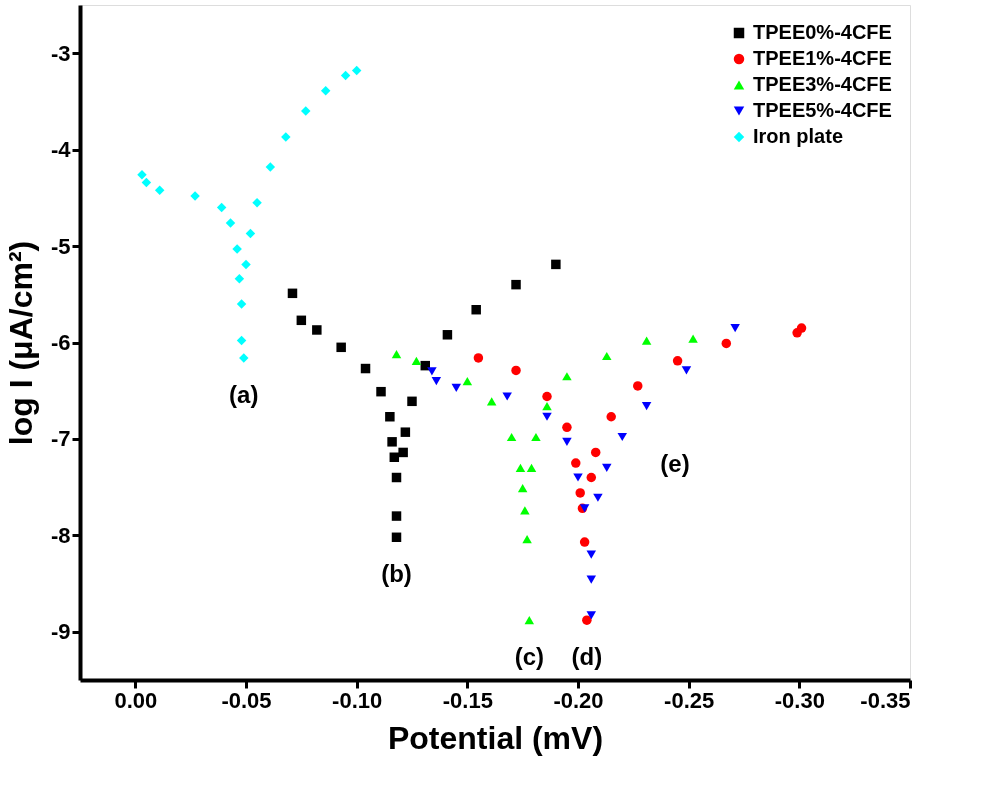 The width and height of the screenshot is (1008, 803). Describe the element at coordinates (822, 84) in the screenshot. I see `legend-label: TPEE3%-4CFE` at that location.